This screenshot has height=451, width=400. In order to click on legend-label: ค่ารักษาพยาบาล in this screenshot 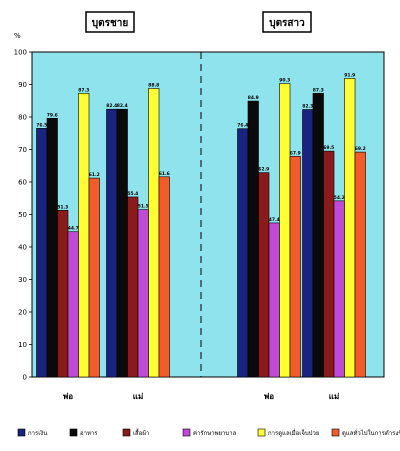, I will do `click(215, 433)`.